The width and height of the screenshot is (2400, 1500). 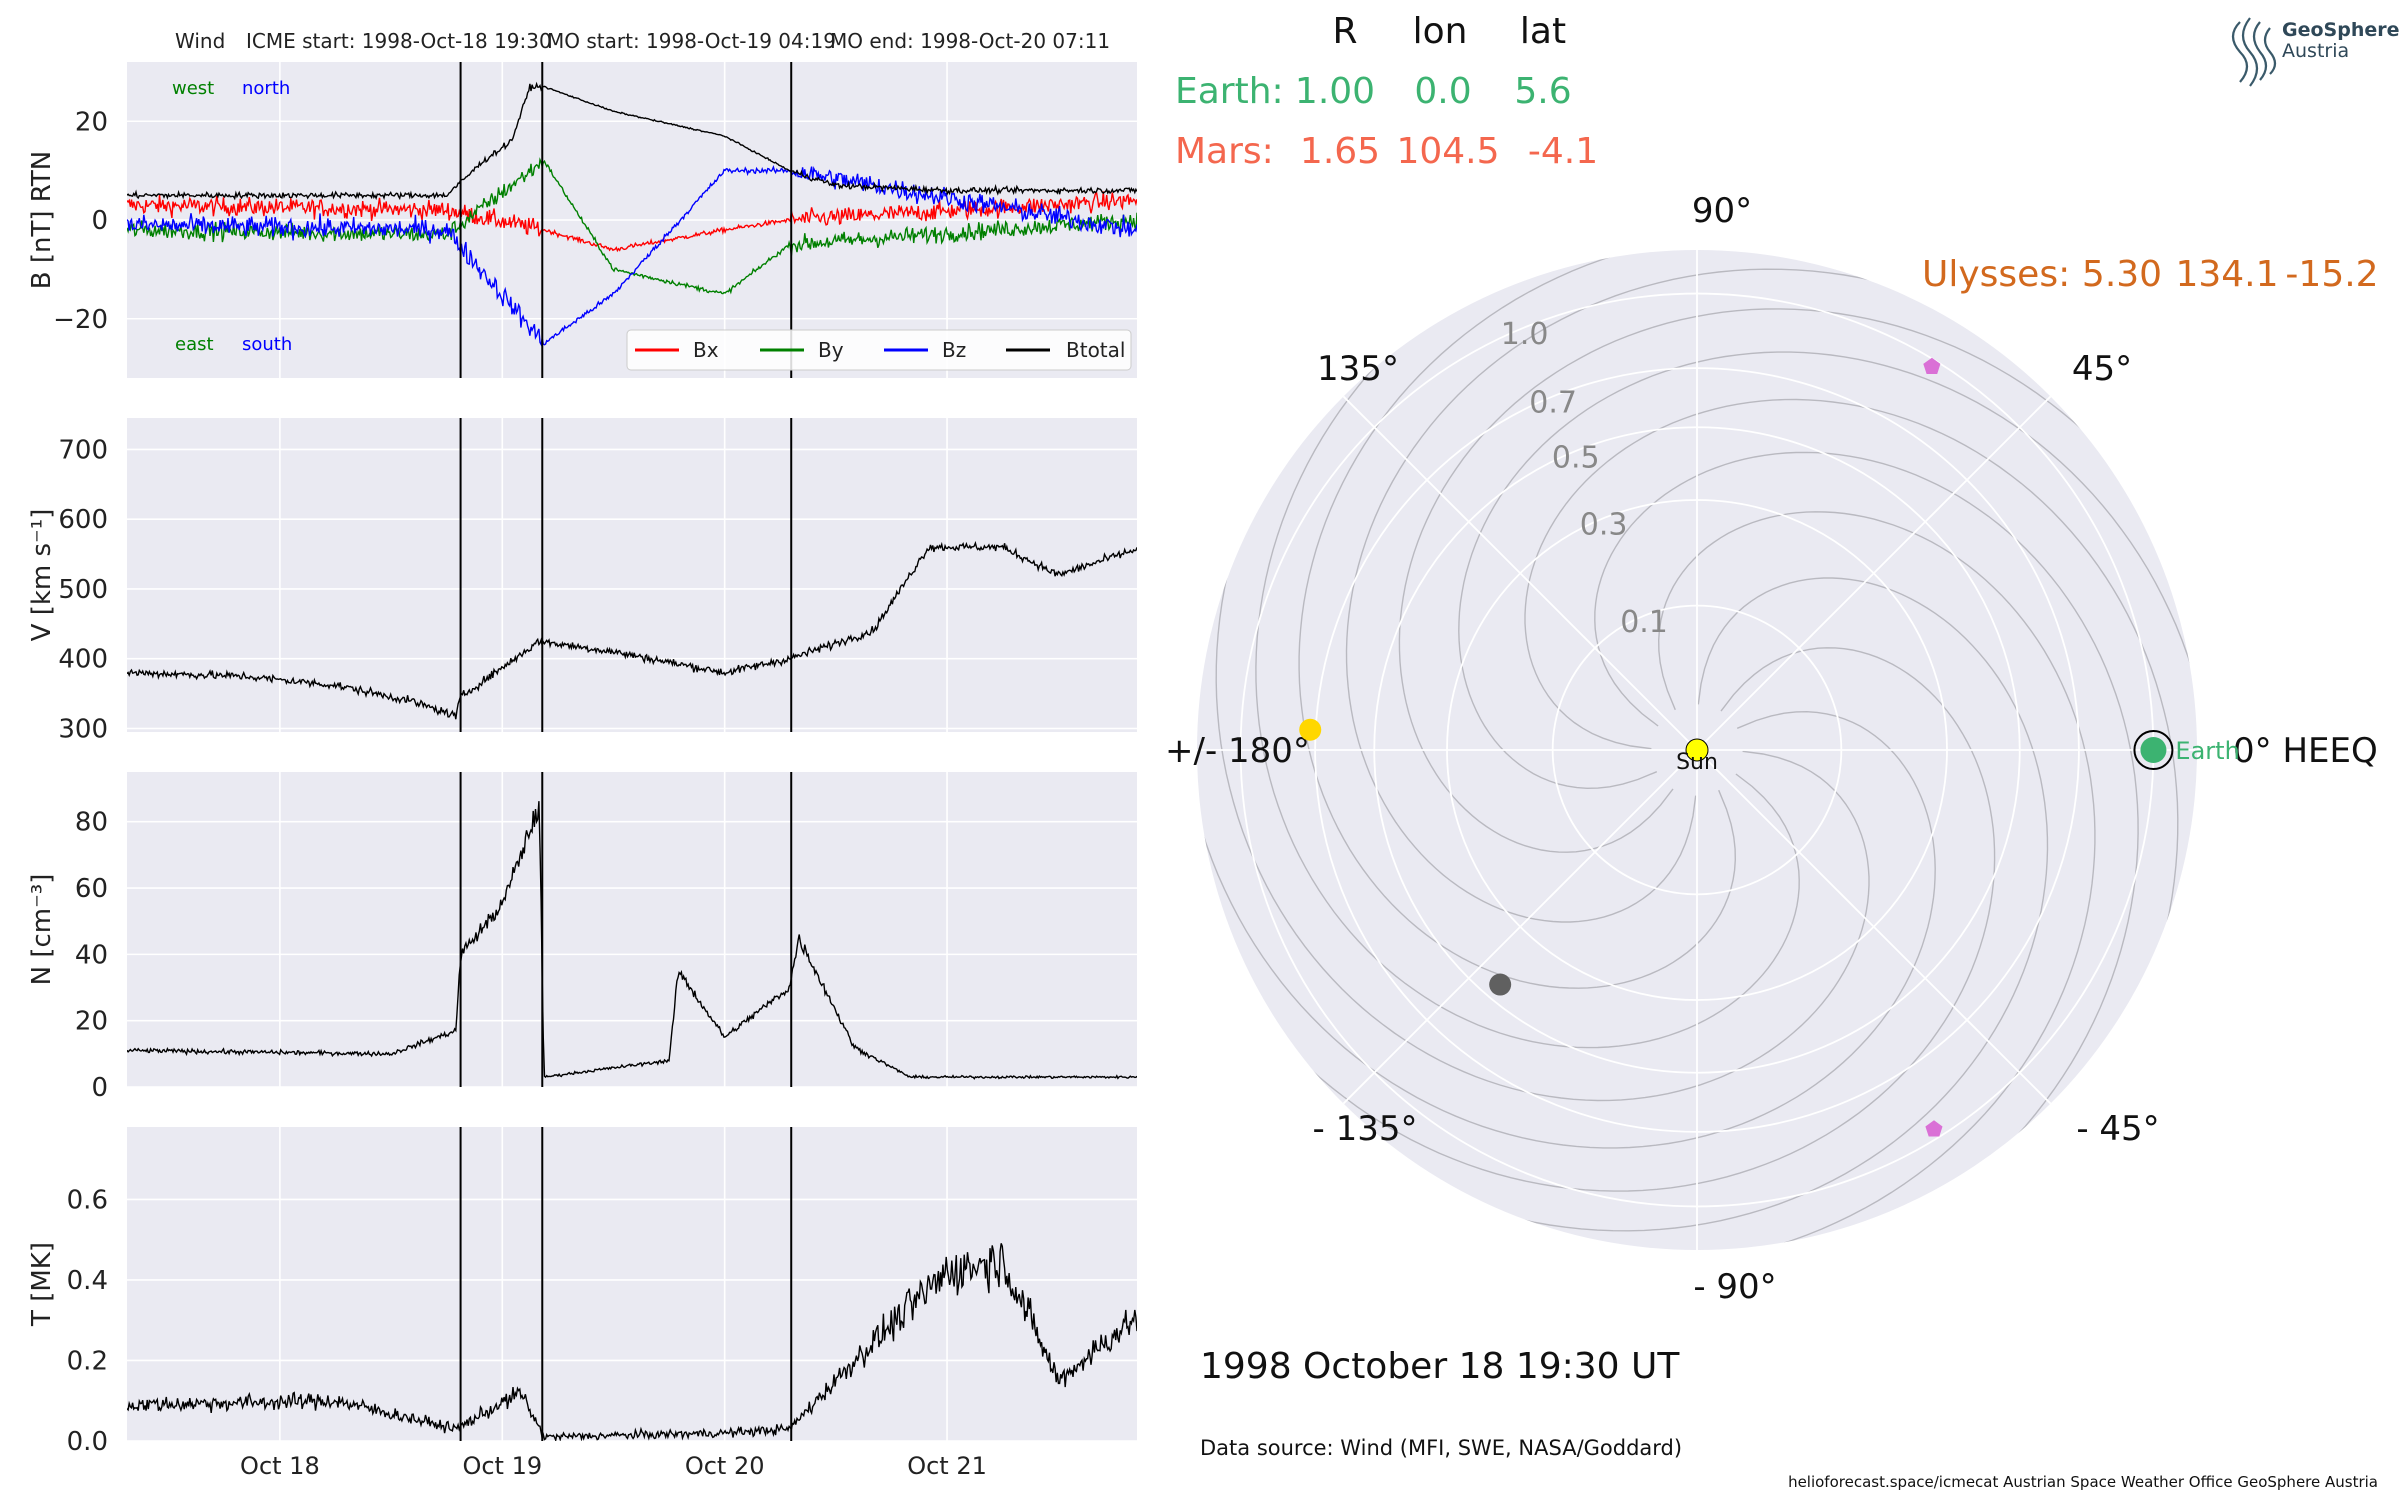 What do you see at coordinates (1525, 334) in the screenshot?
I see `radial-tick-label: 1.0` at bounding box center [1525, 334].